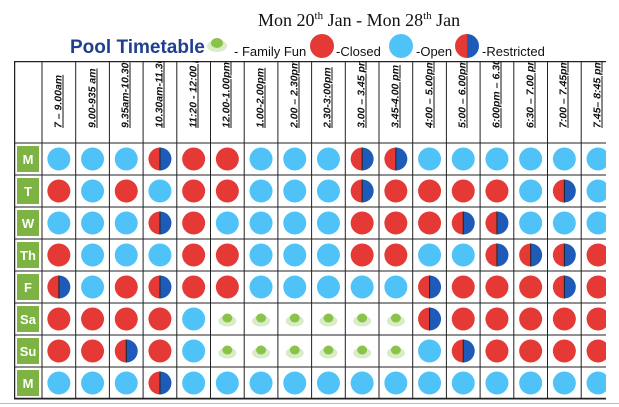 The width and height of the screenshot is (619, 407). I want to click on column-header-label: 6:30 – 7.00 pm, so click(530, 94).